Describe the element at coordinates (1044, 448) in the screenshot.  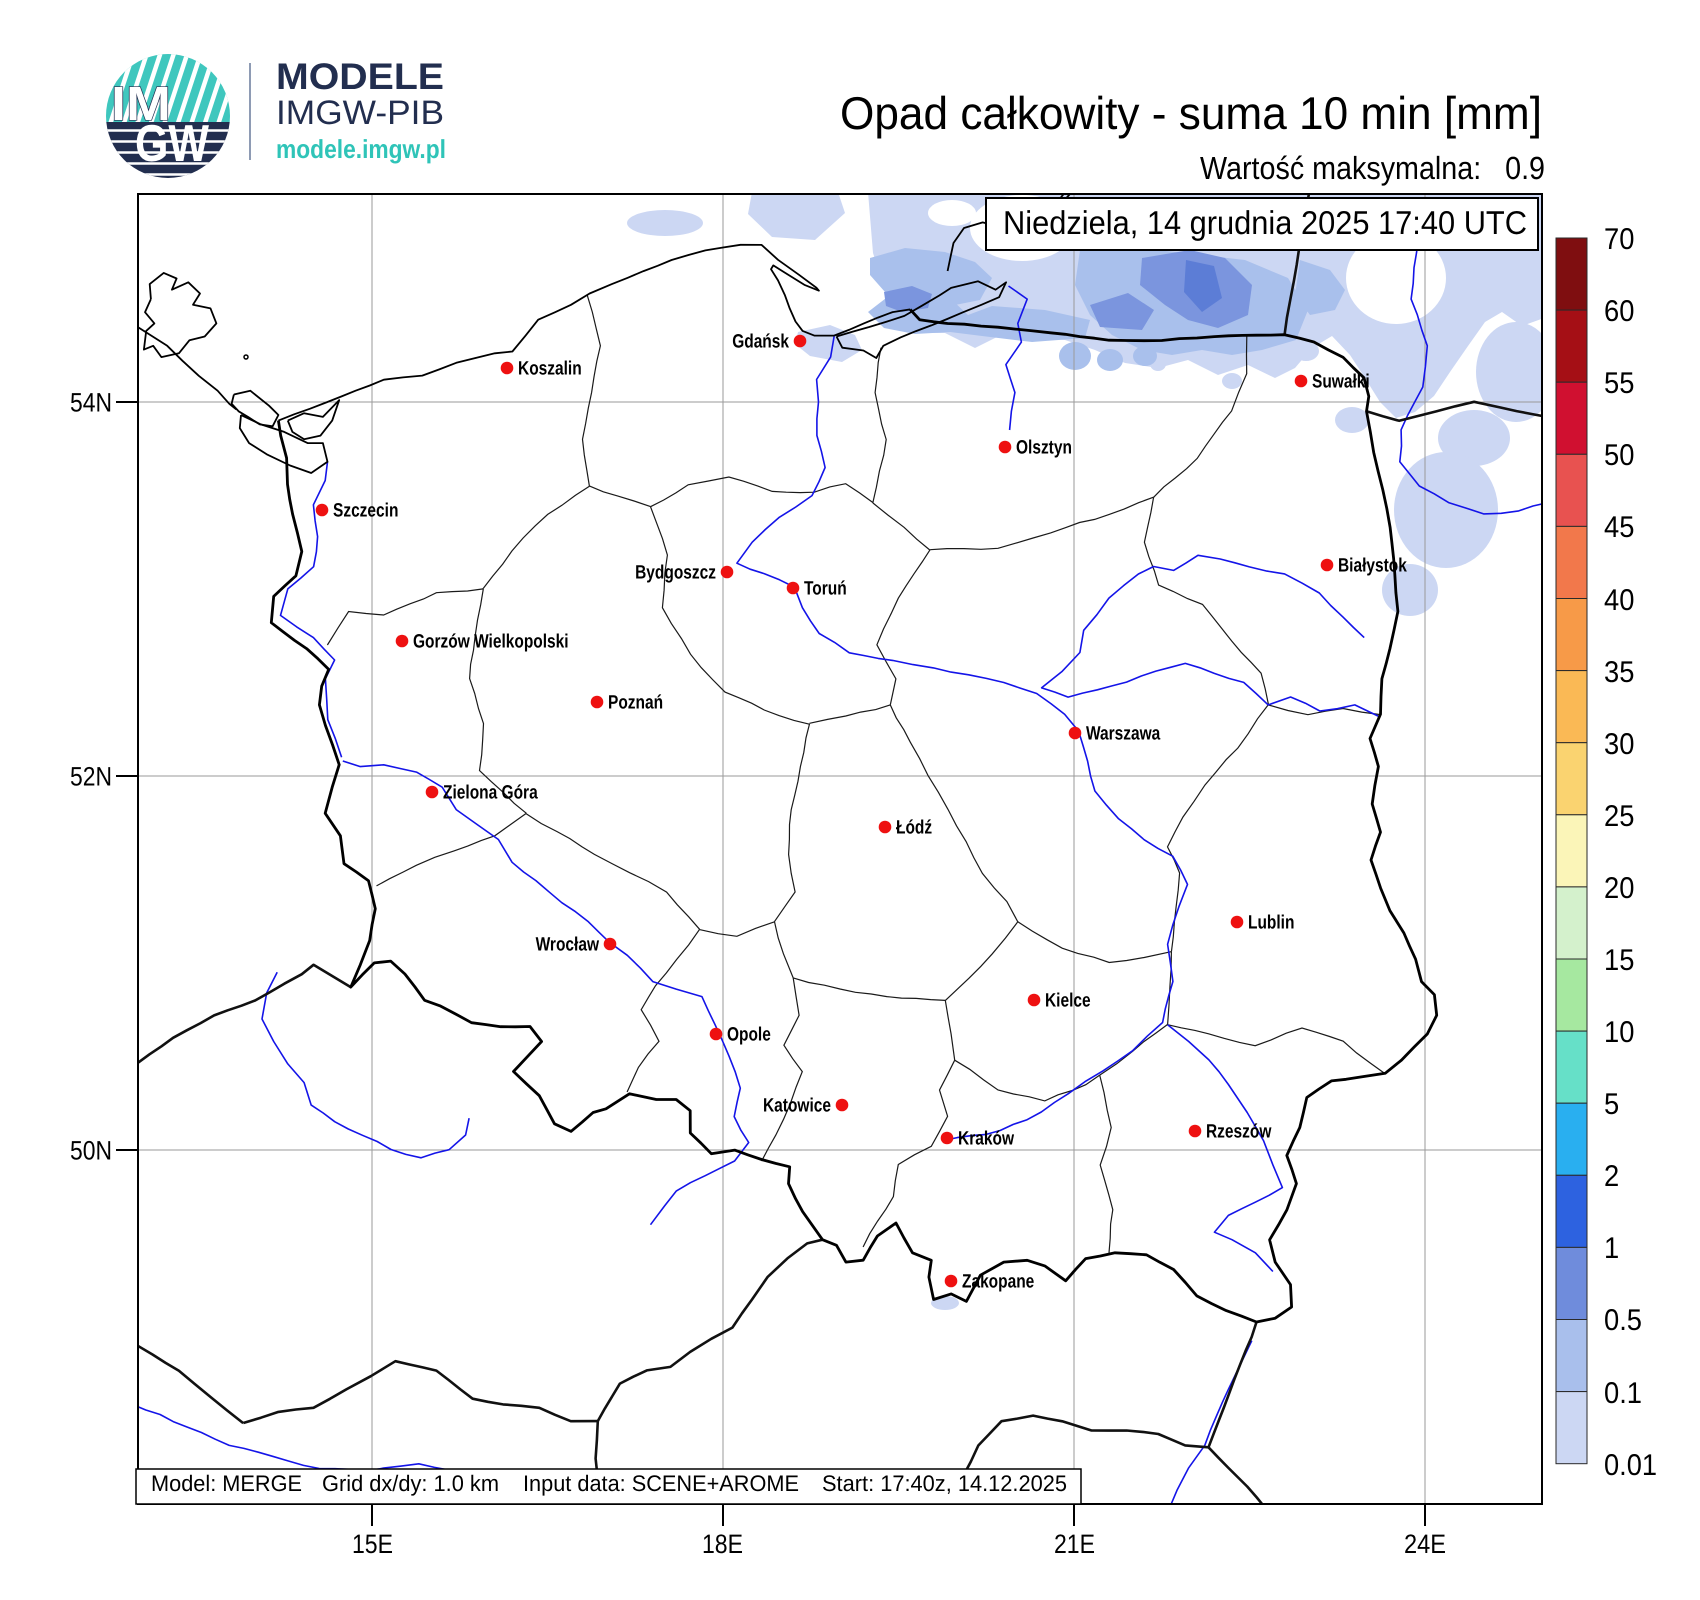
I see `svg-text: Olsztyn` at that location.